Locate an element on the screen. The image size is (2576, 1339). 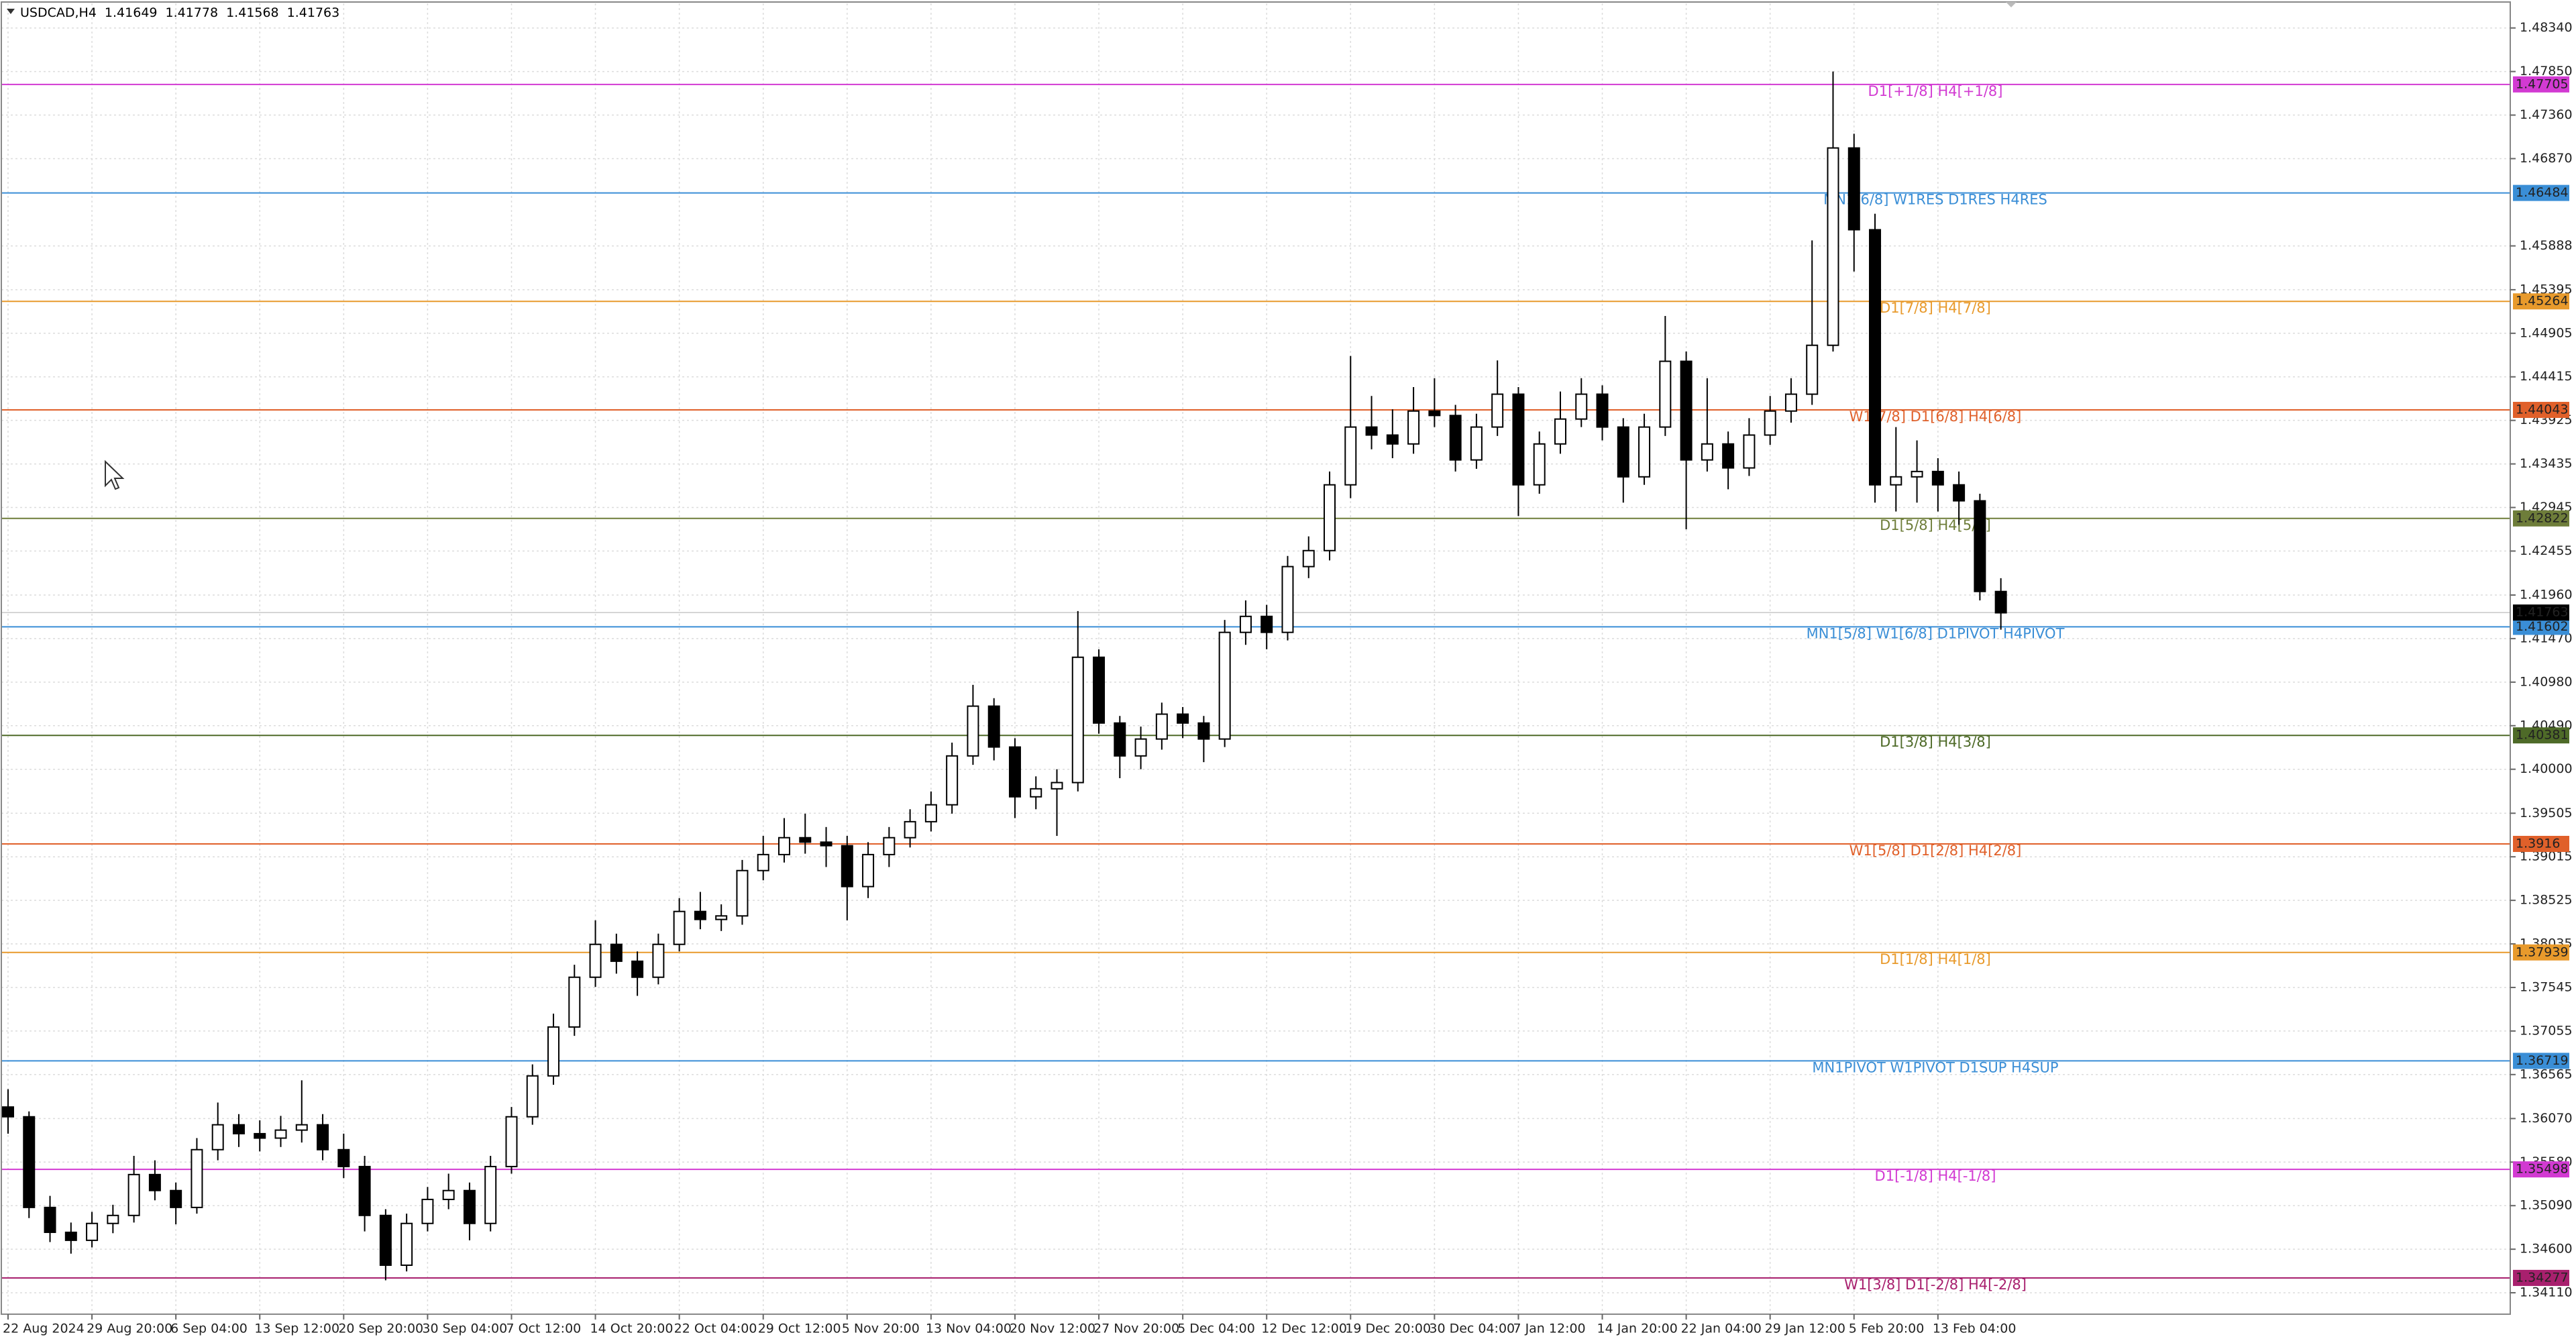
y-tick-label: 1.37545 is located at coordinates (2546, 986).